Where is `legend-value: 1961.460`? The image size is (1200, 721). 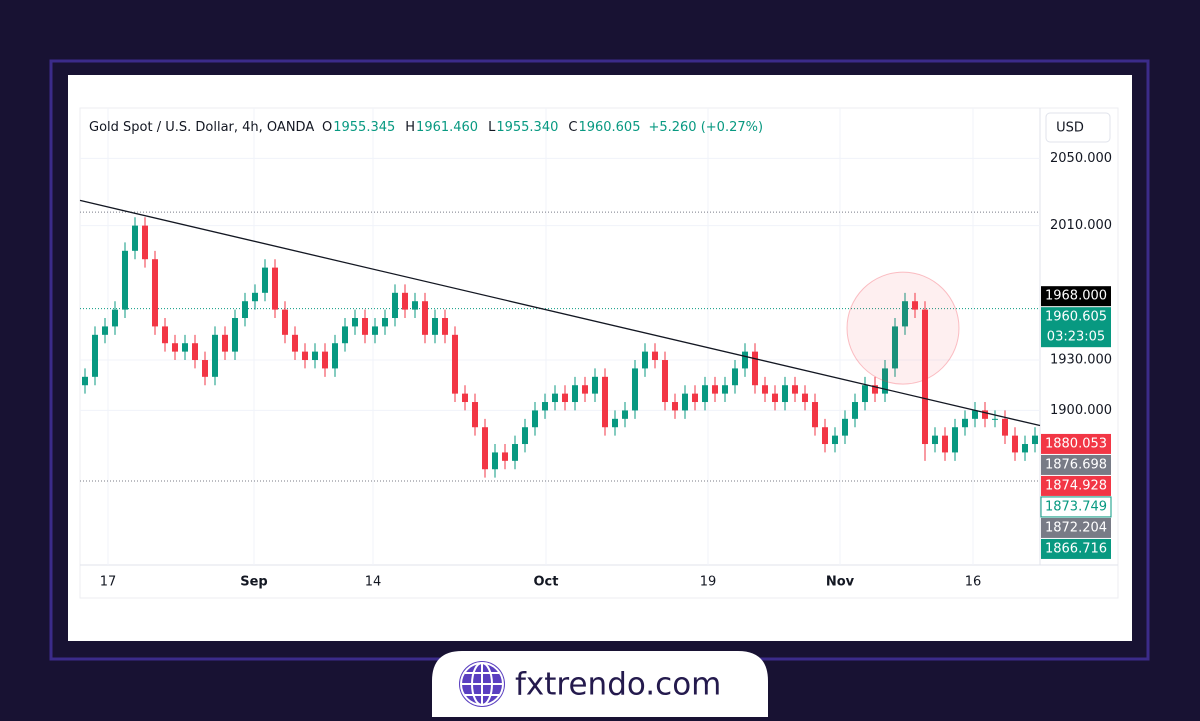
legend-value: 1961.460 is located at coordinates (447, 127).